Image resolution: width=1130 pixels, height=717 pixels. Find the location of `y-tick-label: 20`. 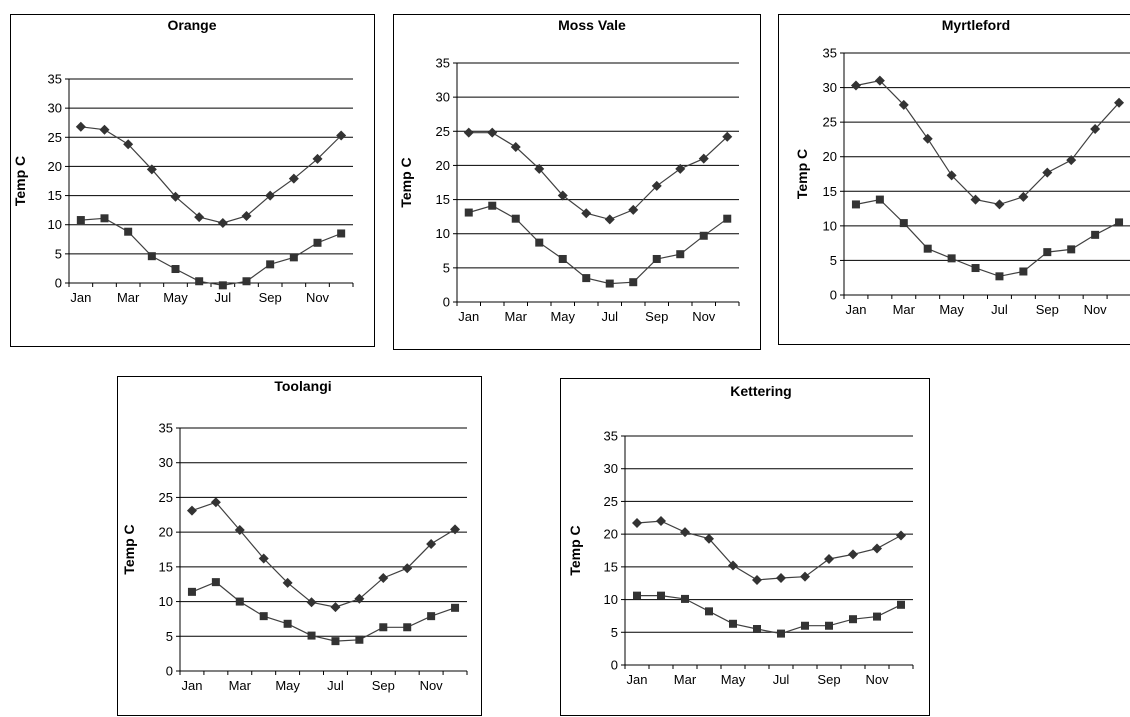

y-tick-label: 20 is located at coordinates (166, 532).